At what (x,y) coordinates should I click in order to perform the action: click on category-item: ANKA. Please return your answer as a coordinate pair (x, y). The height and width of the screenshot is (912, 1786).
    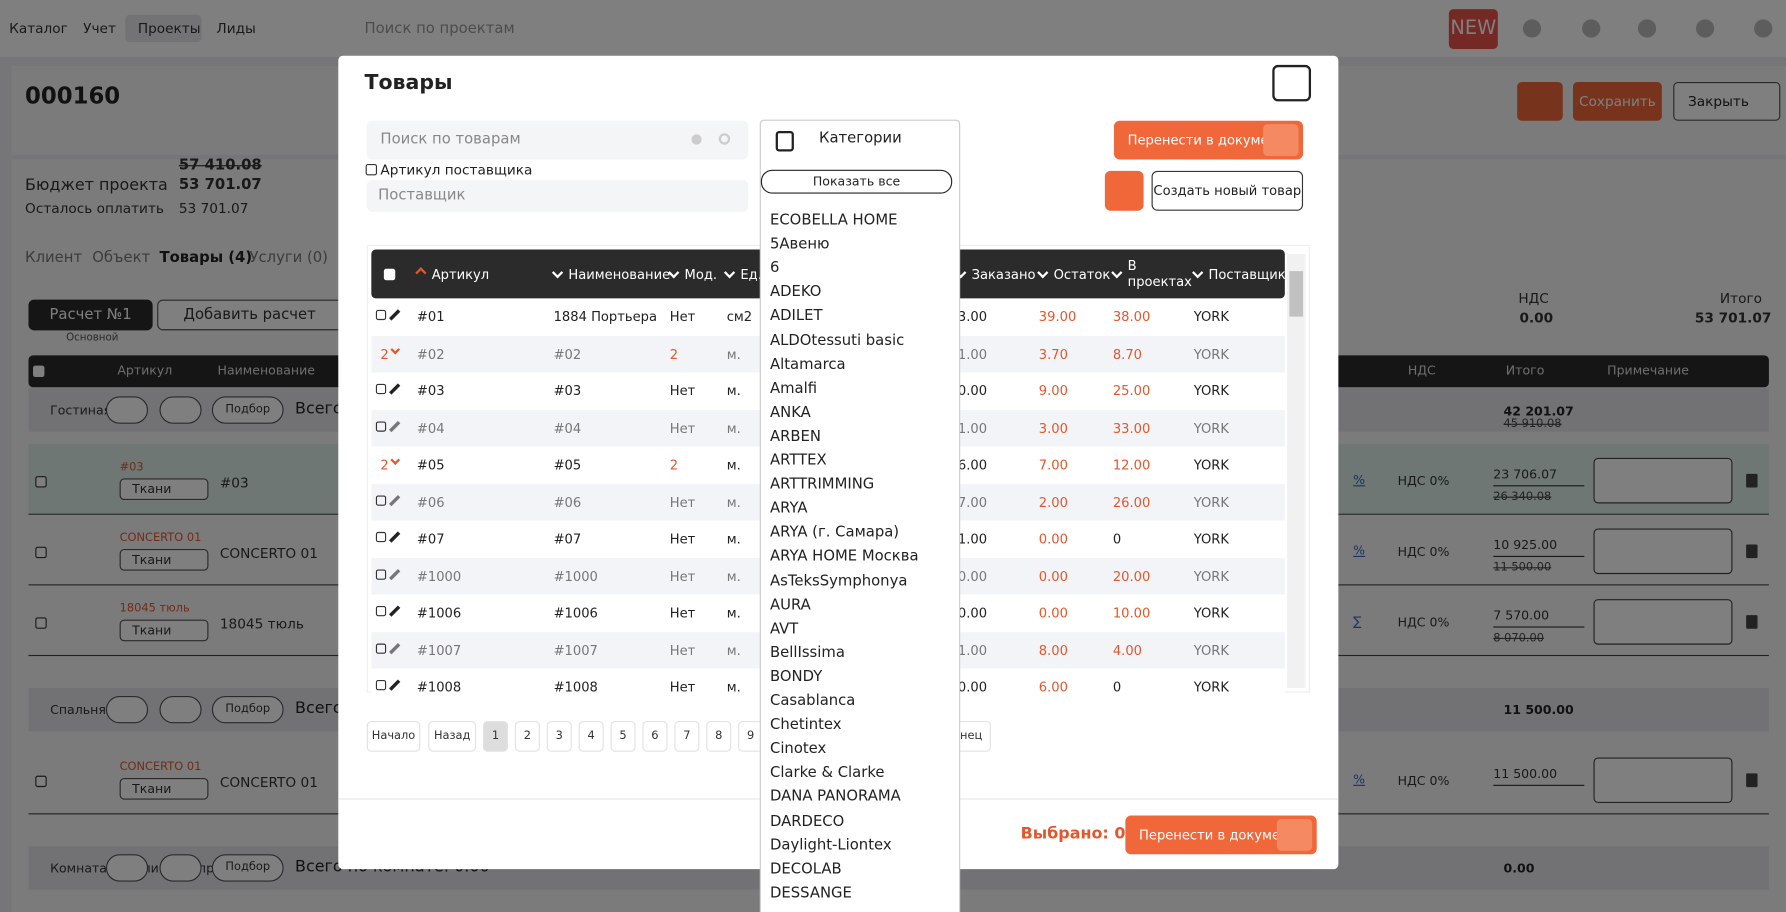
    Looking at the image, I should click on (790, 413).